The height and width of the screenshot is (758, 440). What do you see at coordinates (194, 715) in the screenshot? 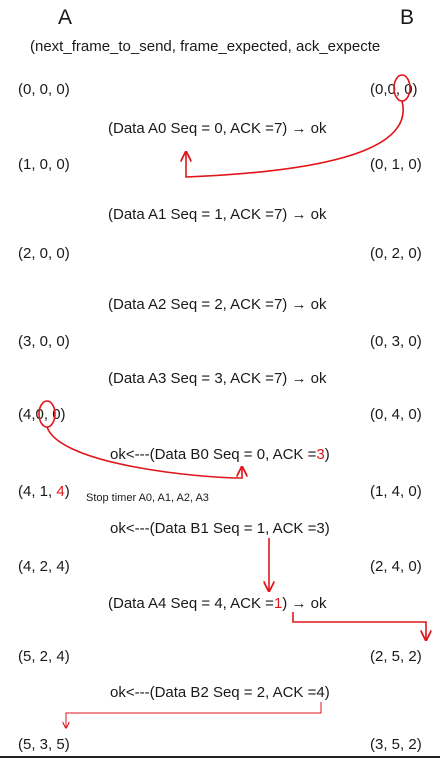
I see `arrow-b2-to-a` at bounding box center [194, 715].